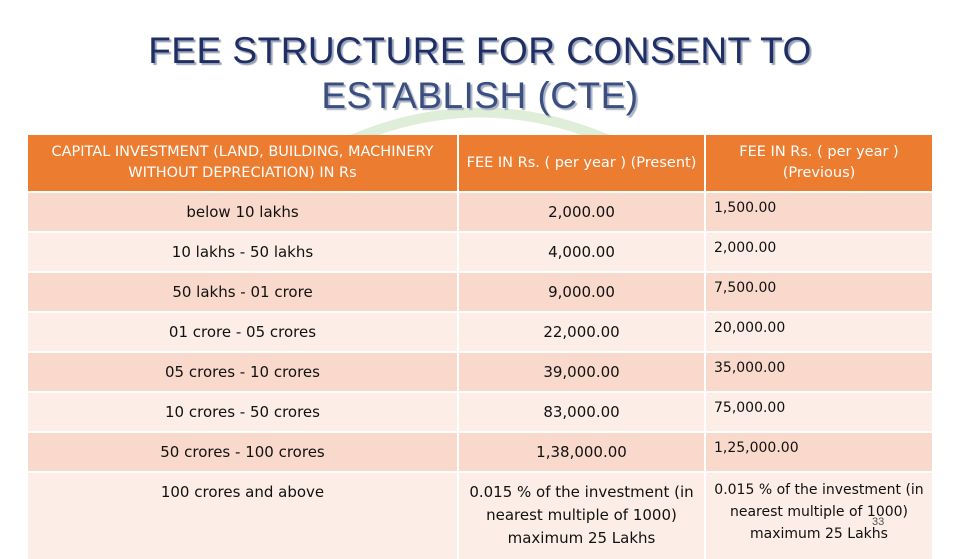 The image size is (960, 559). Describe the element at coordinates (582, 411) in the screenshot. I see `present-fee-cell: 83,000.00` at that location.